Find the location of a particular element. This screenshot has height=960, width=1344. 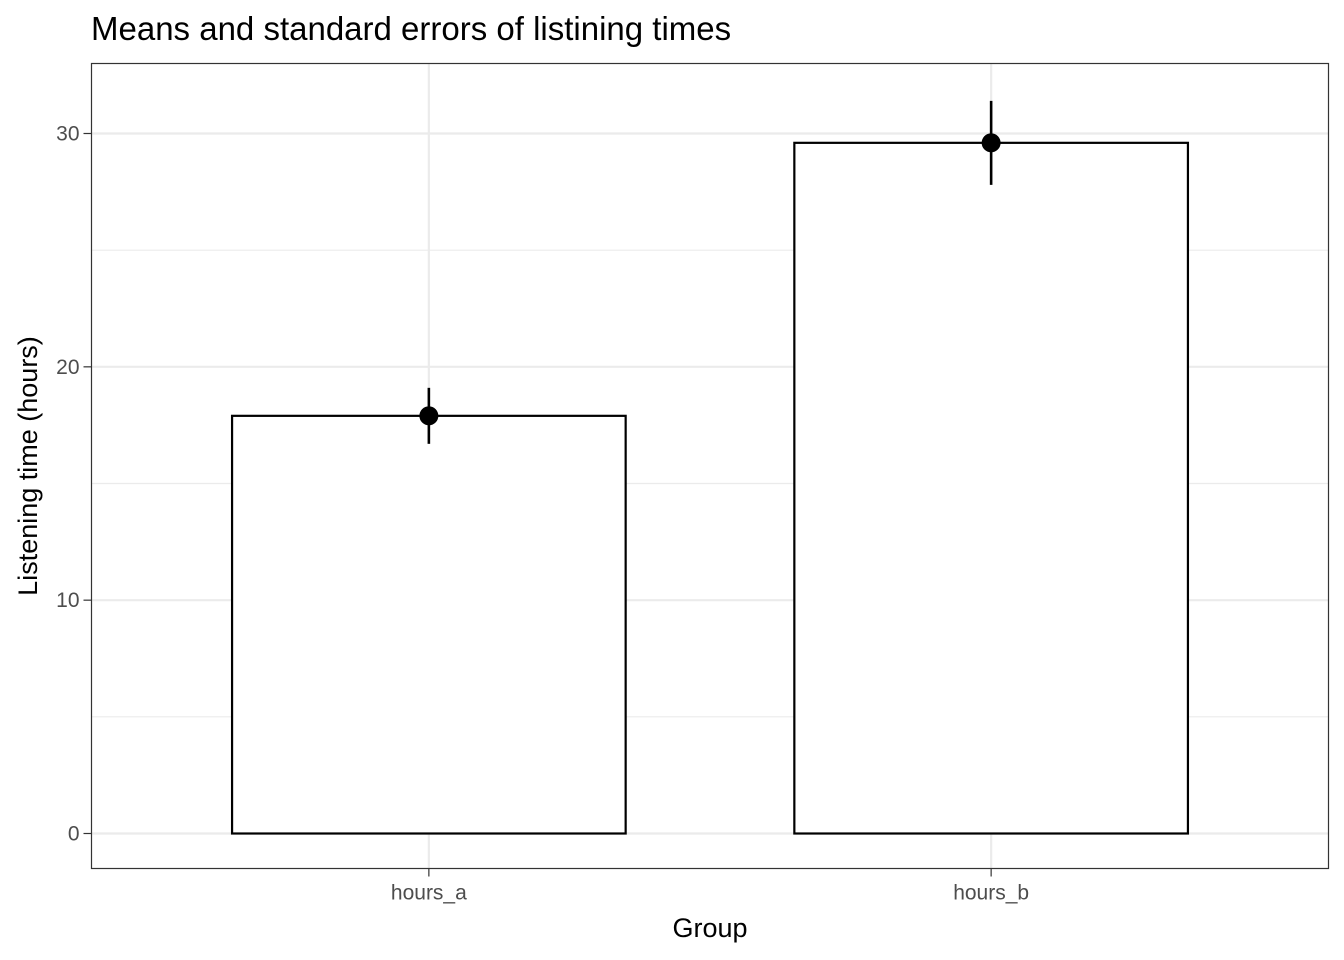

mean-points is located at coordinates (710, 279).